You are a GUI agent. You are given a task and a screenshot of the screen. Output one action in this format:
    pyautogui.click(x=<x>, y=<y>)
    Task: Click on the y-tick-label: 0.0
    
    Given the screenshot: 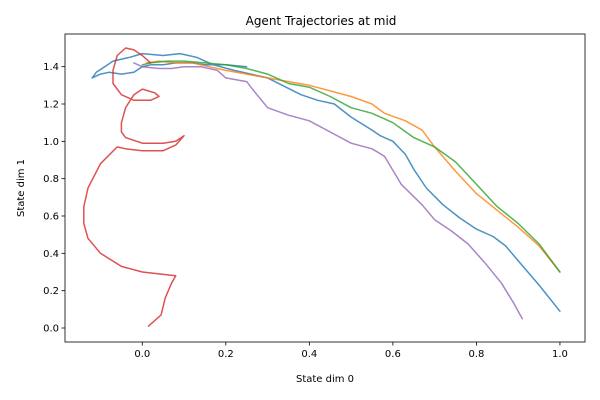 What is the action you would take?
    pyautogui.click(x=51, y=329)
    